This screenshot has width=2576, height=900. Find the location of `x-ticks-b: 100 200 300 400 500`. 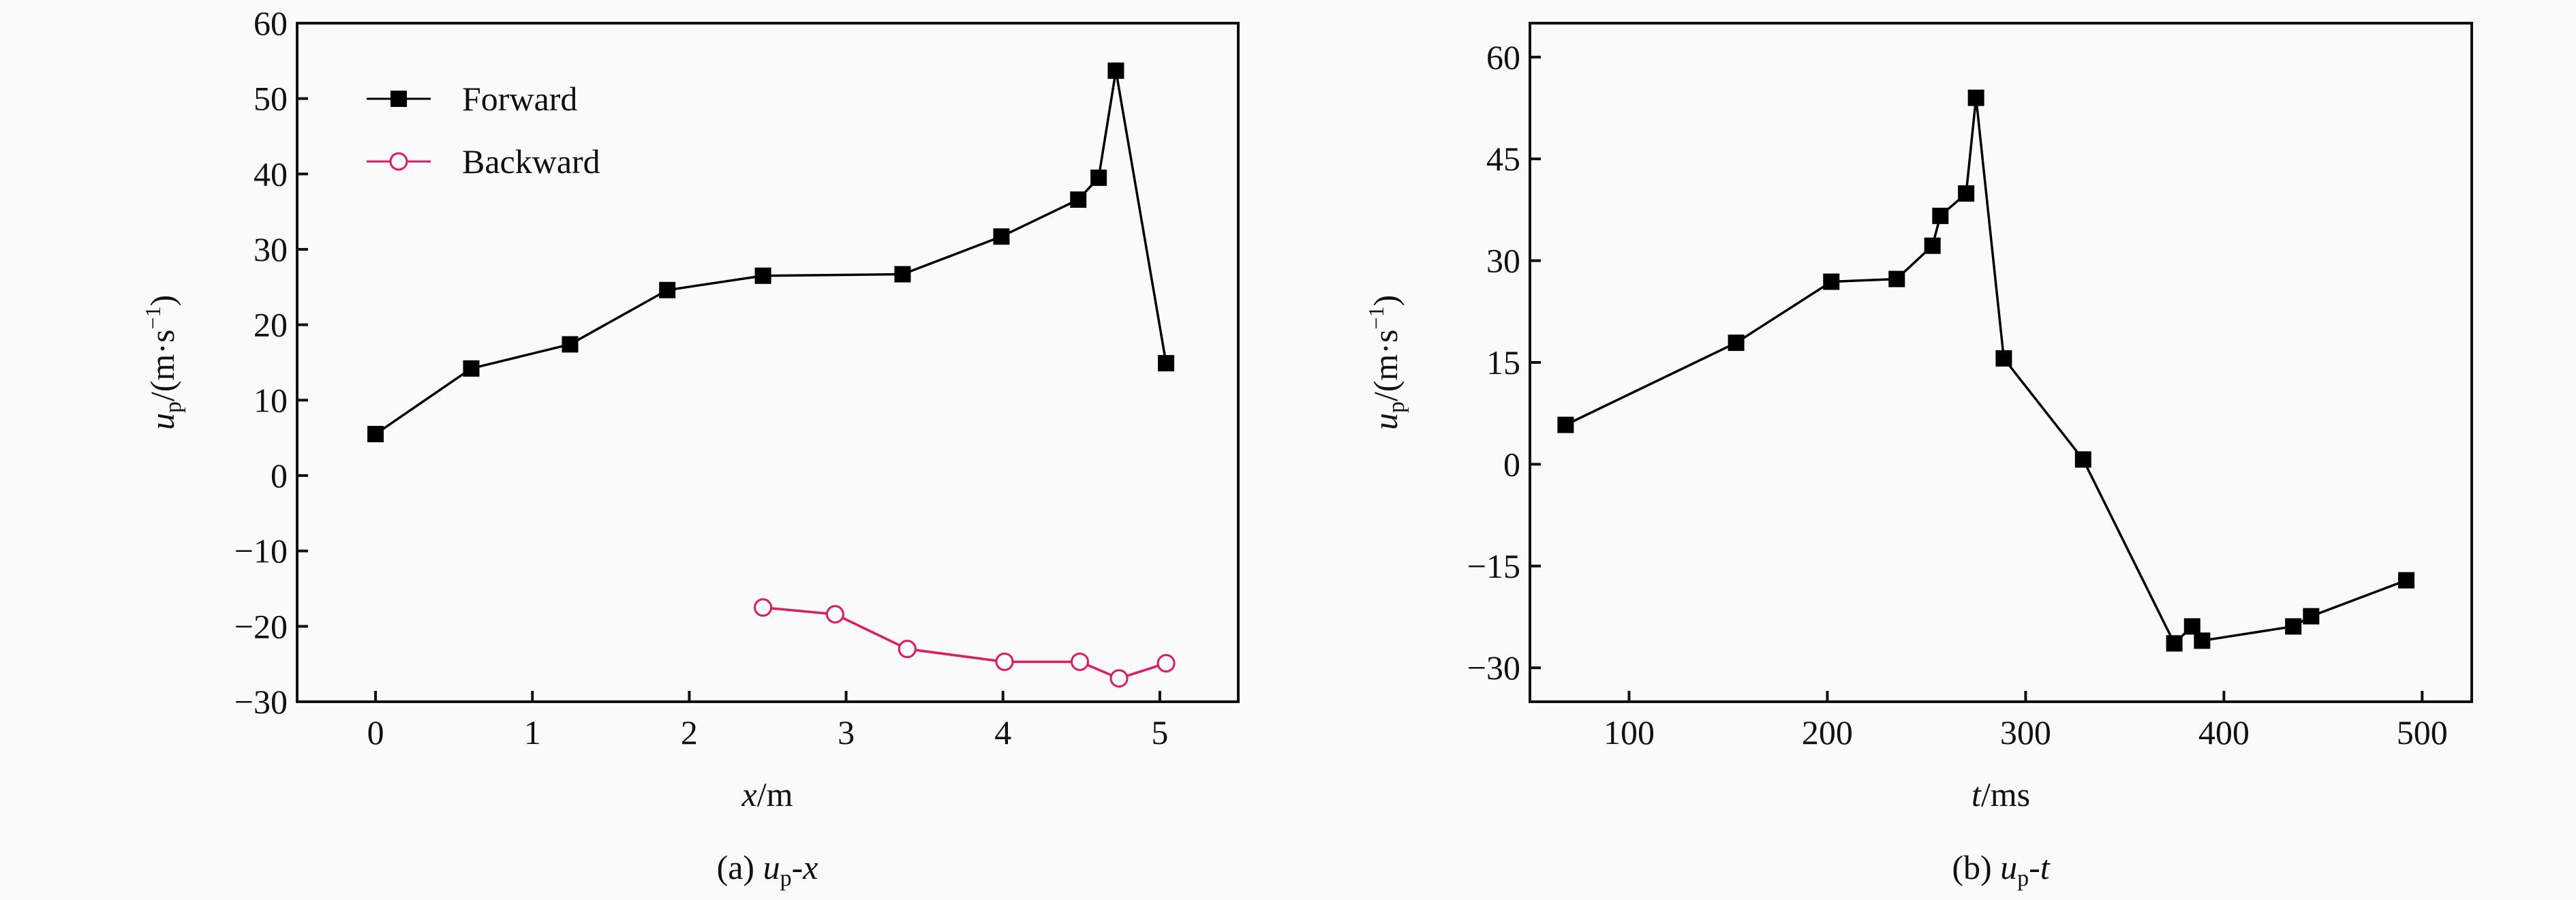

x-ticks-b: 100 200 300 400 500 is located at coordinates (2026, 721).